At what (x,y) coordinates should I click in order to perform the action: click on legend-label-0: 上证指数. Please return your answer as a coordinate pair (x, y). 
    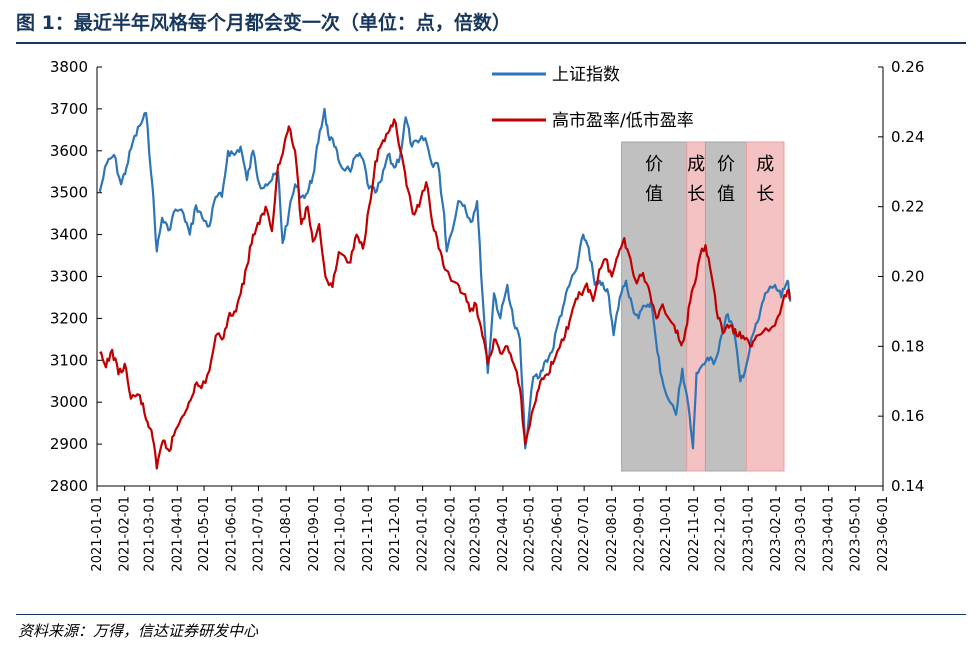
    Looking at the image, I should click on (586, 75).